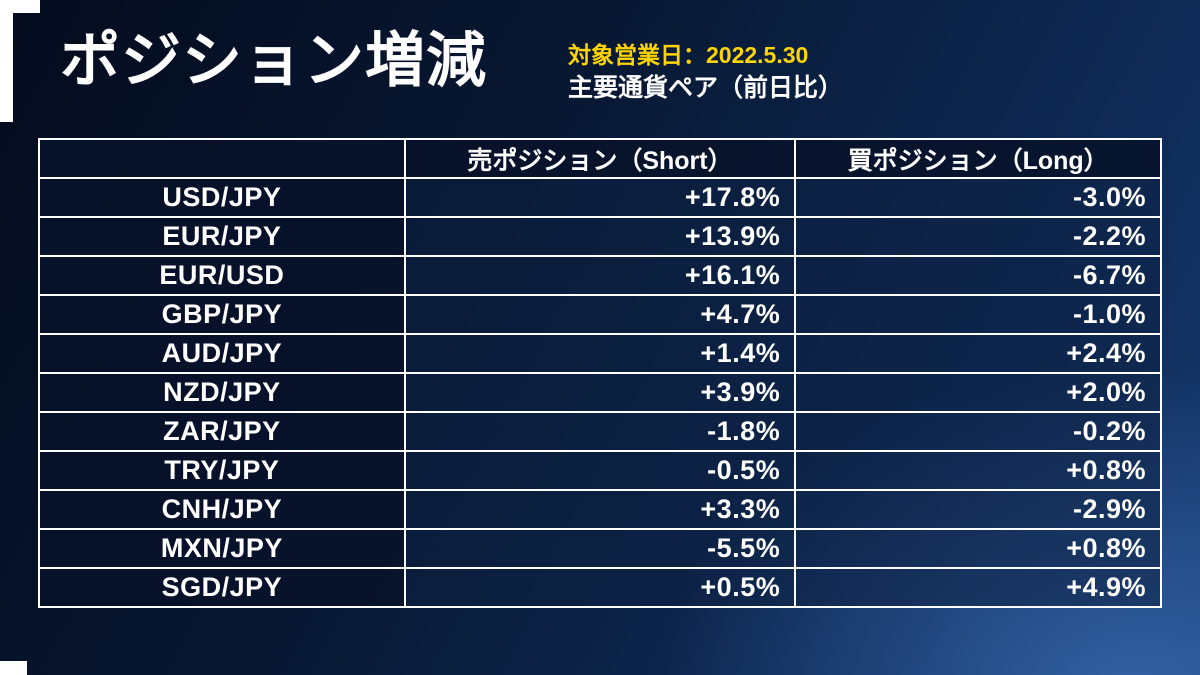  Describe the element at coordinates (222, 548) in the screenshot. I see `currency-pair-cell: MXN/JPY` at that location.